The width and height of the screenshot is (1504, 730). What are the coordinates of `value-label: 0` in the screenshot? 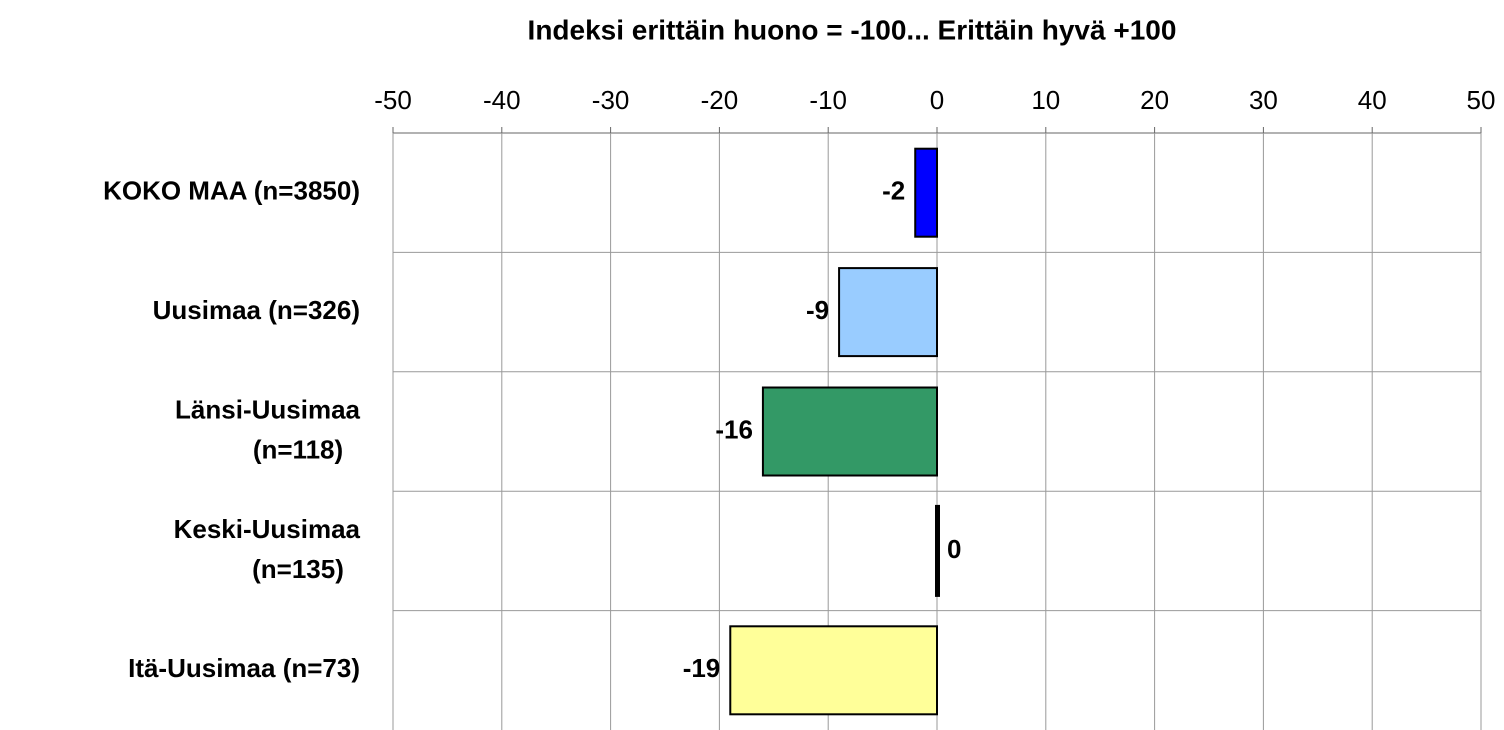 It's located at (954, 549).